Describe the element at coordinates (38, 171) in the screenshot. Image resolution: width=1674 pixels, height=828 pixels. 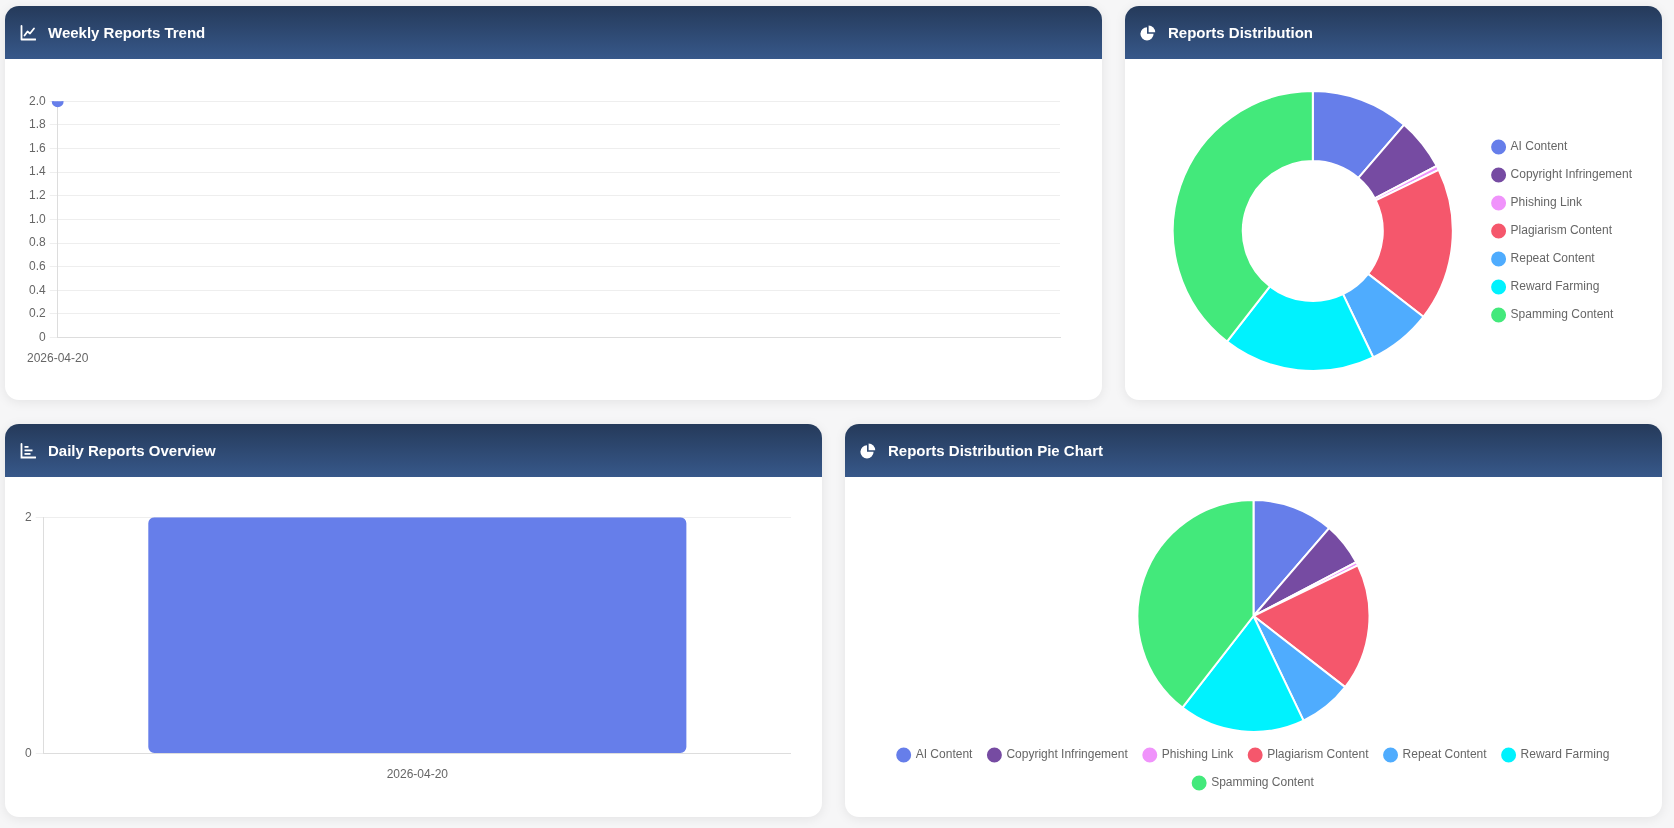
I see `y-tick-label: 1.4` at that location.